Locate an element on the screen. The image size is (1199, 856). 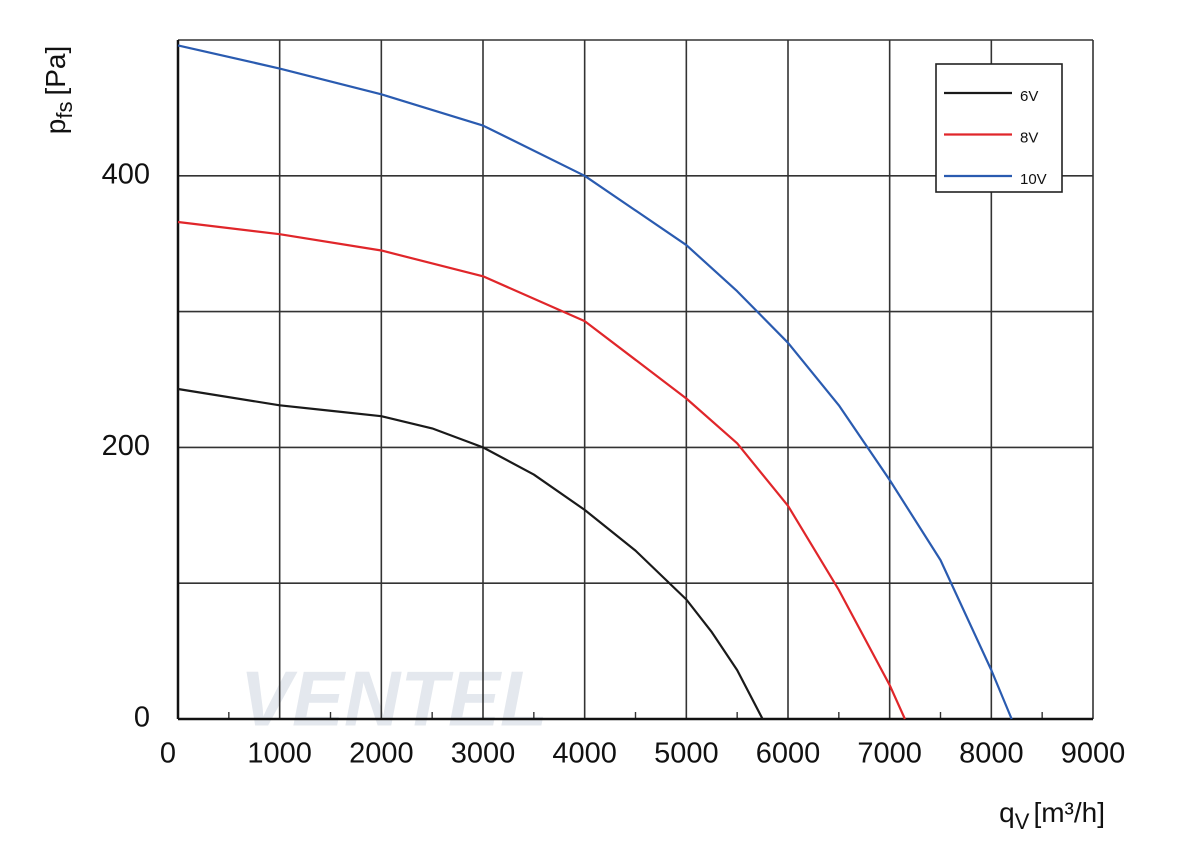
watermark: VENTEL is located at coordinates (394, 699).